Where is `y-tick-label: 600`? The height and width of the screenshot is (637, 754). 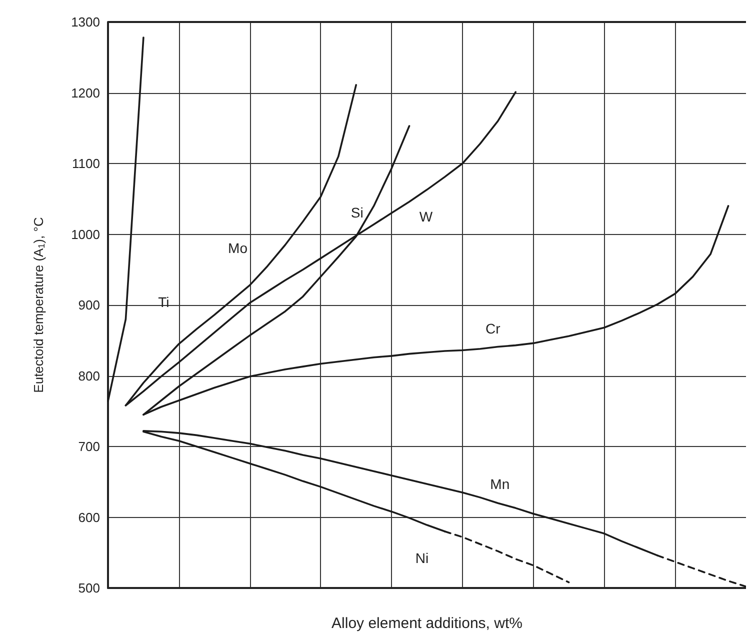
y-tick-label: 600 is located at coordinates (89, 517).